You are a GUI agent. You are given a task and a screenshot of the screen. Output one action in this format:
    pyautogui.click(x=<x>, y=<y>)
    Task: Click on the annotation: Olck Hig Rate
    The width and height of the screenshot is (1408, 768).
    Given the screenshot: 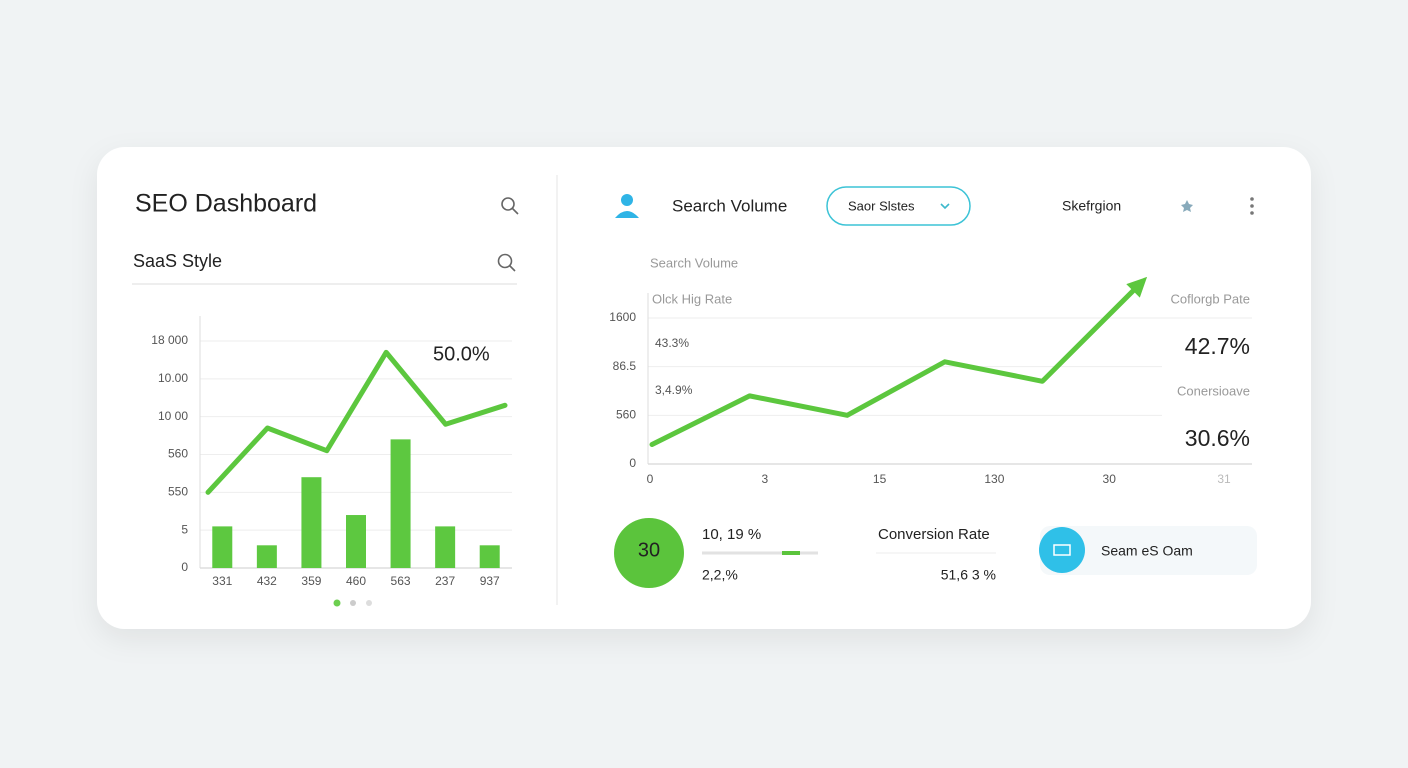 What is the action you would take?
    pyautogui.click(x=692, y=298)
    